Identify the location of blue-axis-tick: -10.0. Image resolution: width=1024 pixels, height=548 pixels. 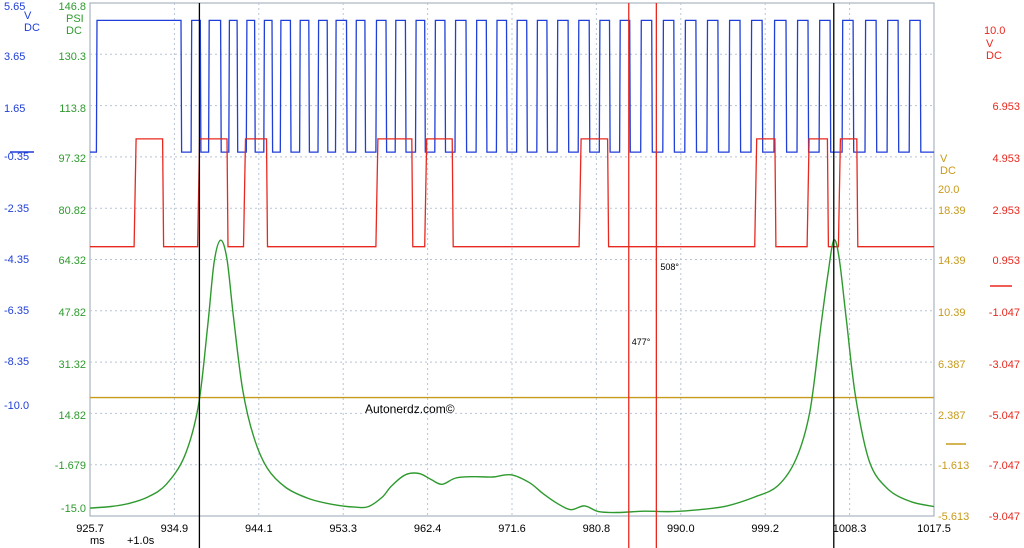
(16, 406).